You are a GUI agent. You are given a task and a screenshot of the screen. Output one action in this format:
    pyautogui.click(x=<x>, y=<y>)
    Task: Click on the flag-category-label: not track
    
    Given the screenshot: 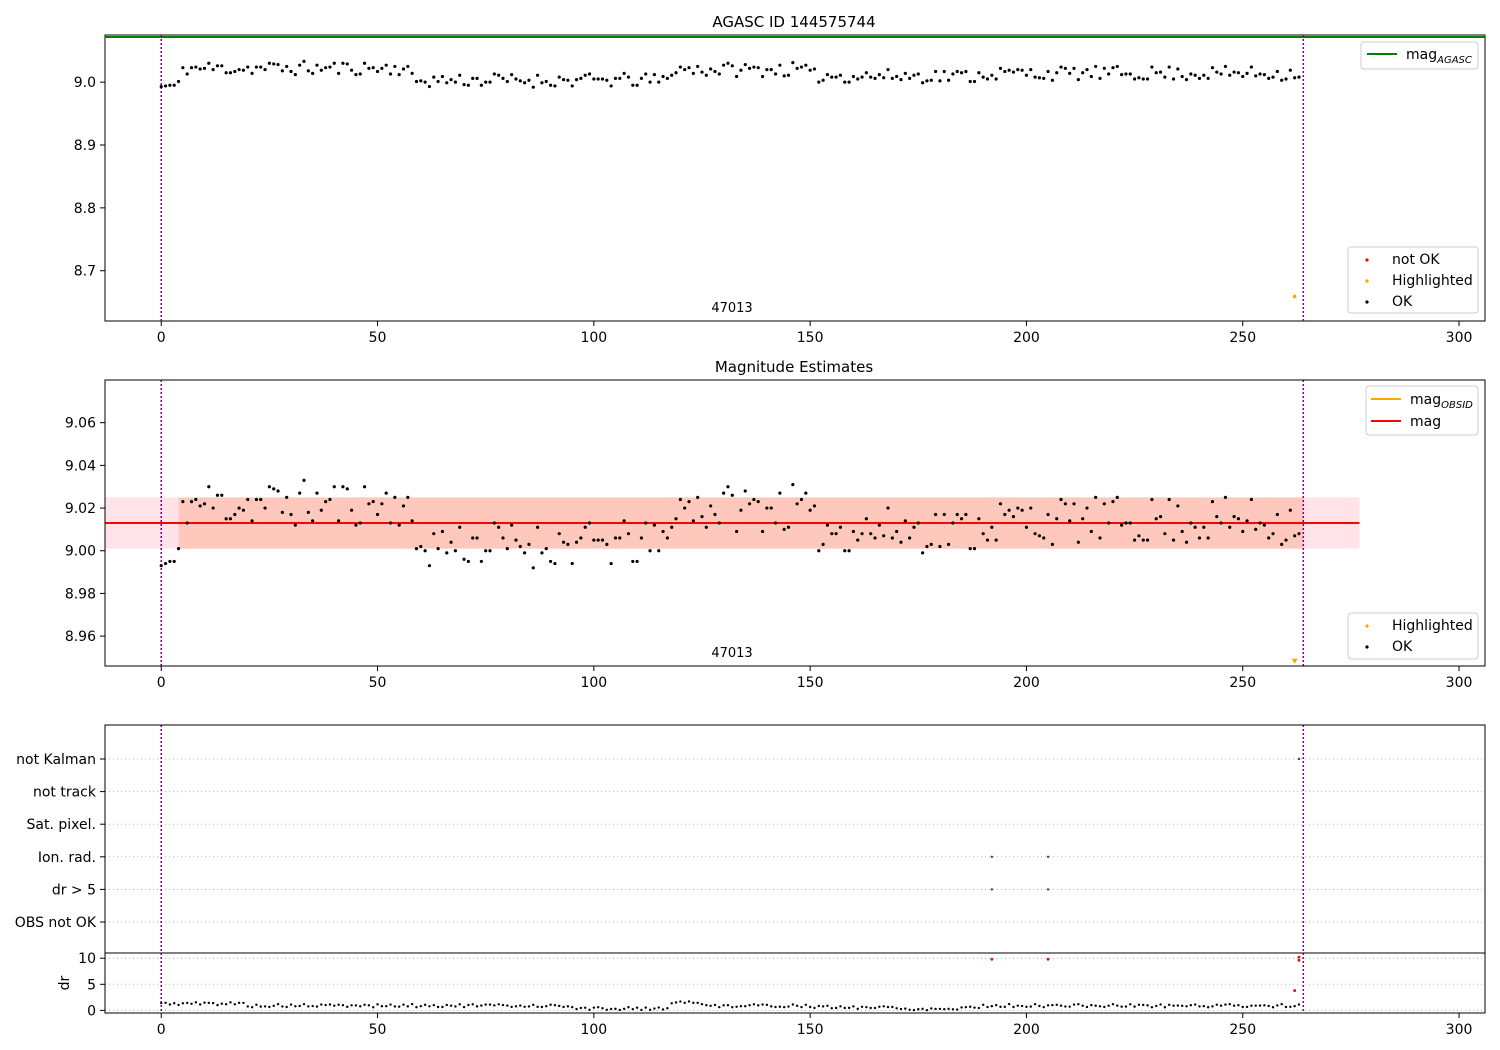 What is the action you would take?
    pyautogui.click(x=65, y=793)
    